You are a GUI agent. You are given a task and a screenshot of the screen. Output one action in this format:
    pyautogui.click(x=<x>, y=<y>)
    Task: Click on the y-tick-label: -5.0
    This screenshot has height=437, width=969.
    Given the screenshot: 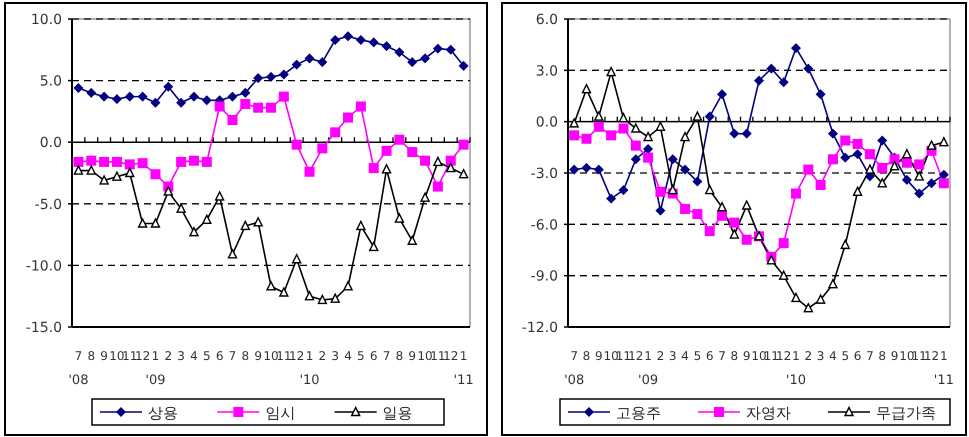 What is the action you would take?
    pyautogui.click(x=48, y=204)
    